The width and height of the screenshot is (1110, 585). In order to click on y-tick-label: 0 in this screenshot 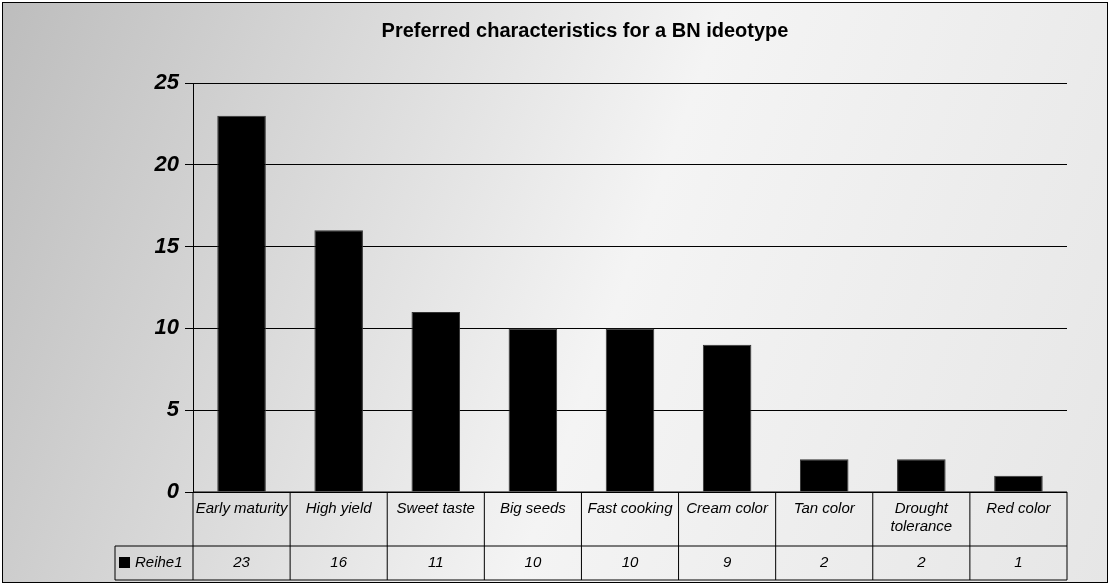, I will do `click(173, 491)`.